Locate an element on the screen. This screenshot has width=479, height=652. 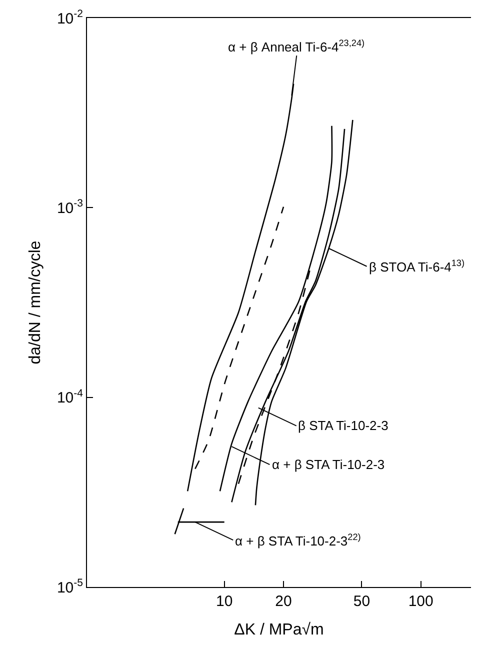
x-tick-label: 20 is located at coordinates (283, 601).